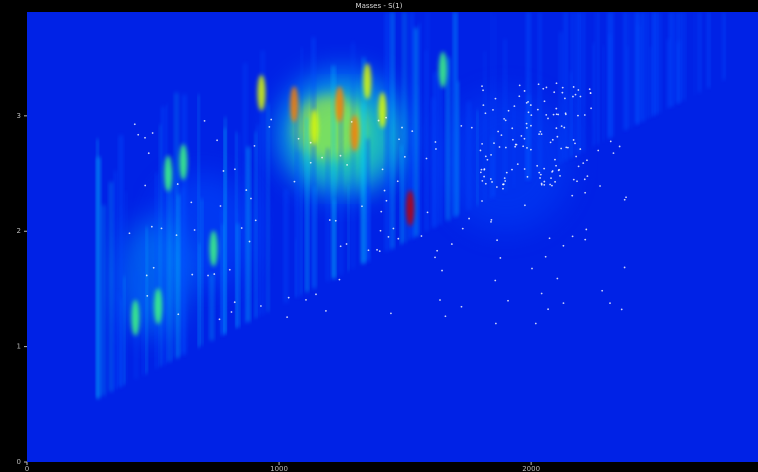 The image size is (758, 472). I want to click on x-tick-label: 1000, so click(279, 468).